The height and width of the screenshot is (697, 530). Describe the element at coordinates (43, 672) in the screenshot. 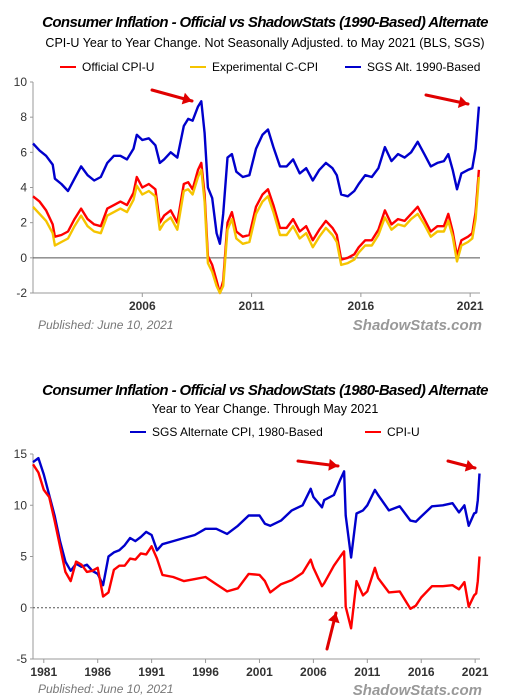

I see `x-tick-label: 1981` at that location.